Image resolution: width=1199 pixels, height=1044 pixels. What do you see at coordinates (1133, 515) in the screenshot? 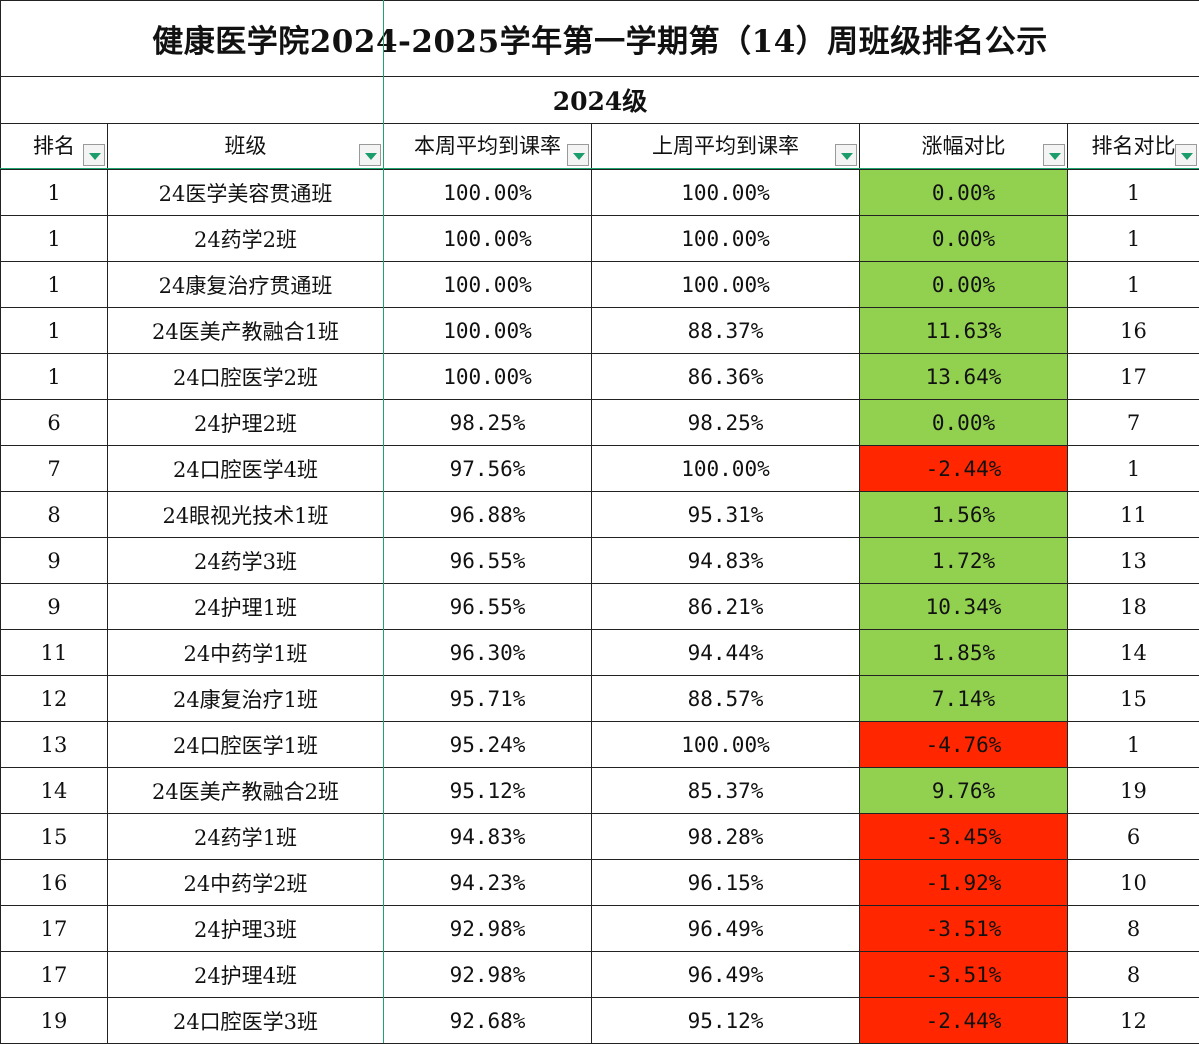
I see `cell-rank-compare: 11` at bounding box center [1133, 515].